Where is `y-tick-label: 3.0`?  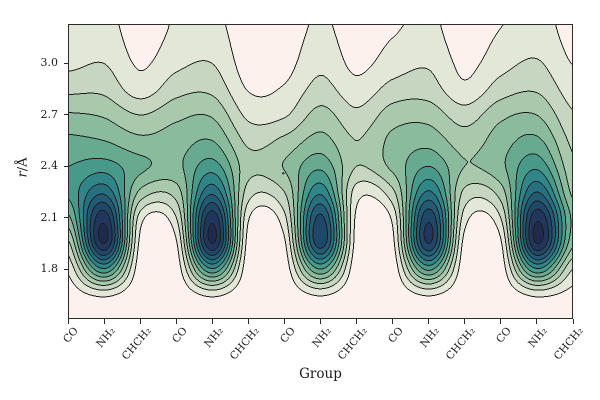 y-tick-label: 3.0 is located at coordinates (49, 63).